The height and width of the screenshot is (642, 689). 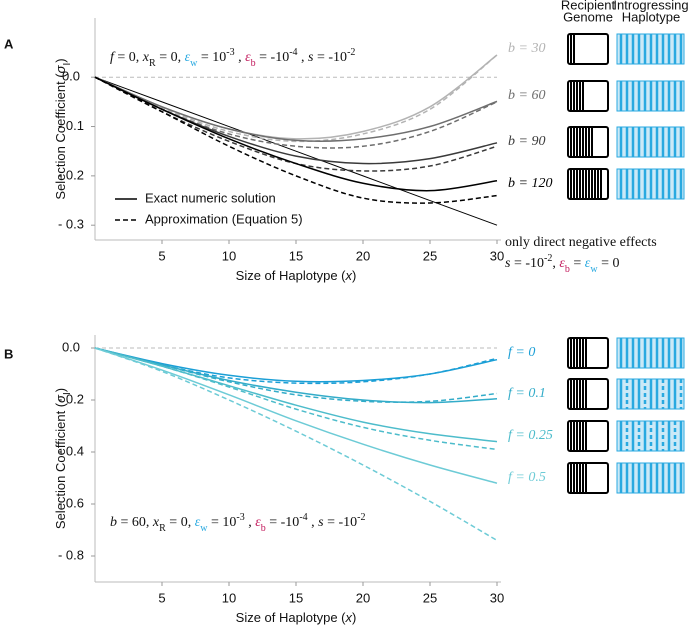 I want to click on annotation-part: -2, so click(x=351, y=52).